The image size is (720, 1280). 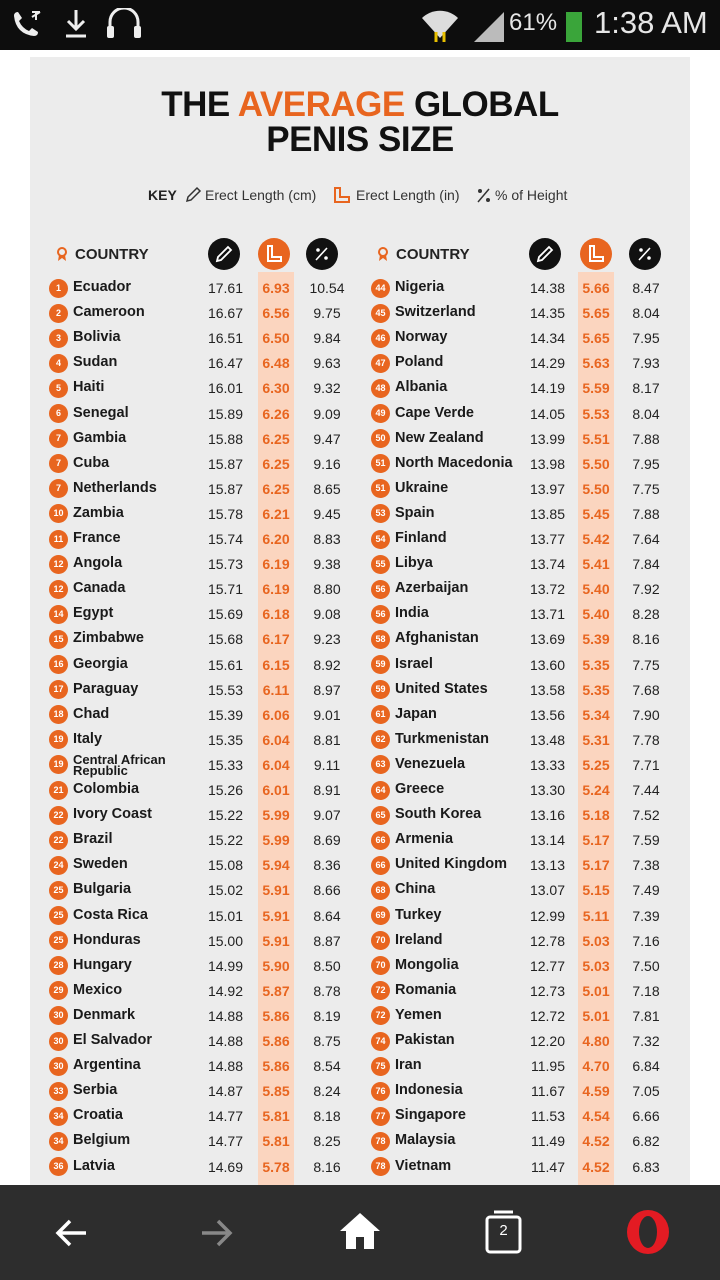 What do you see at coordinates (596, 1041) in the screenshot?
I see `length-in: 4.80` at bounding box center [596, 1041].